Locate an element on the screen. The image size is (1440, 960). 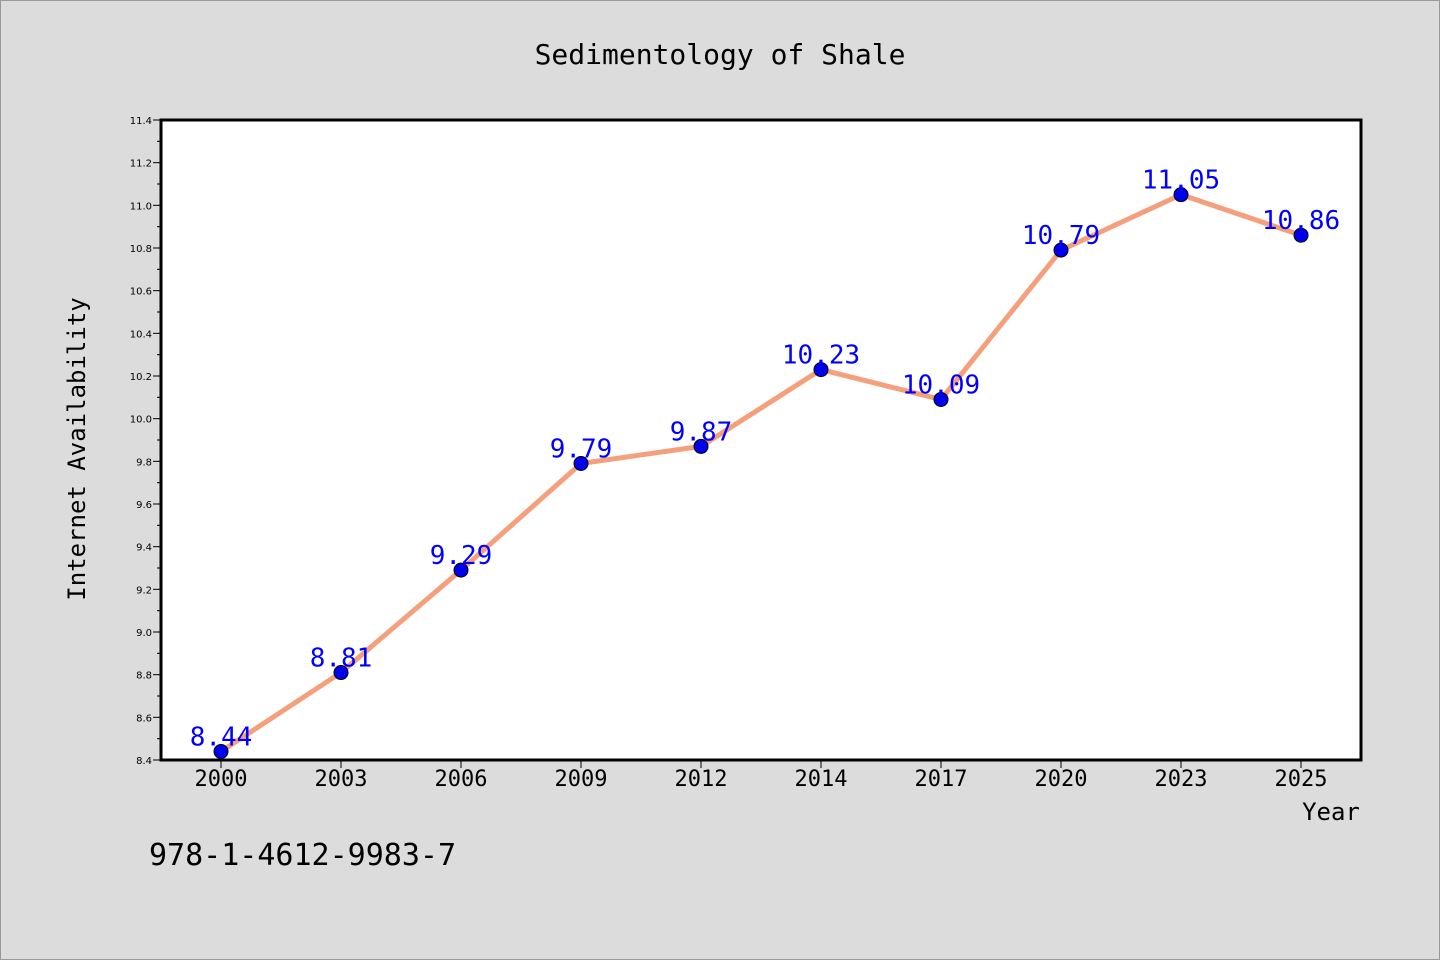
x-tick-label: 2020 is located at coordinates (1061, 779).